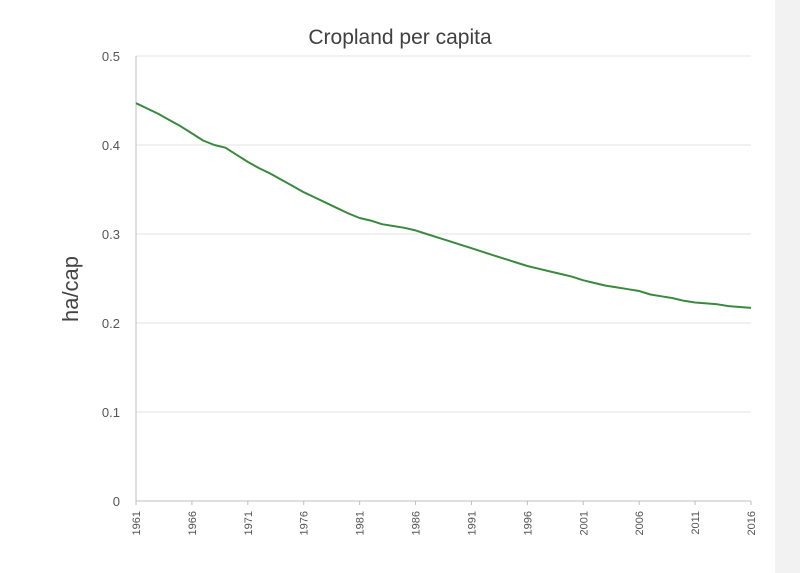  What do you see at coordinates (472, 523) in the screenshot?
I see `x-tick-label: 1991` at bounding box center [472, 523].